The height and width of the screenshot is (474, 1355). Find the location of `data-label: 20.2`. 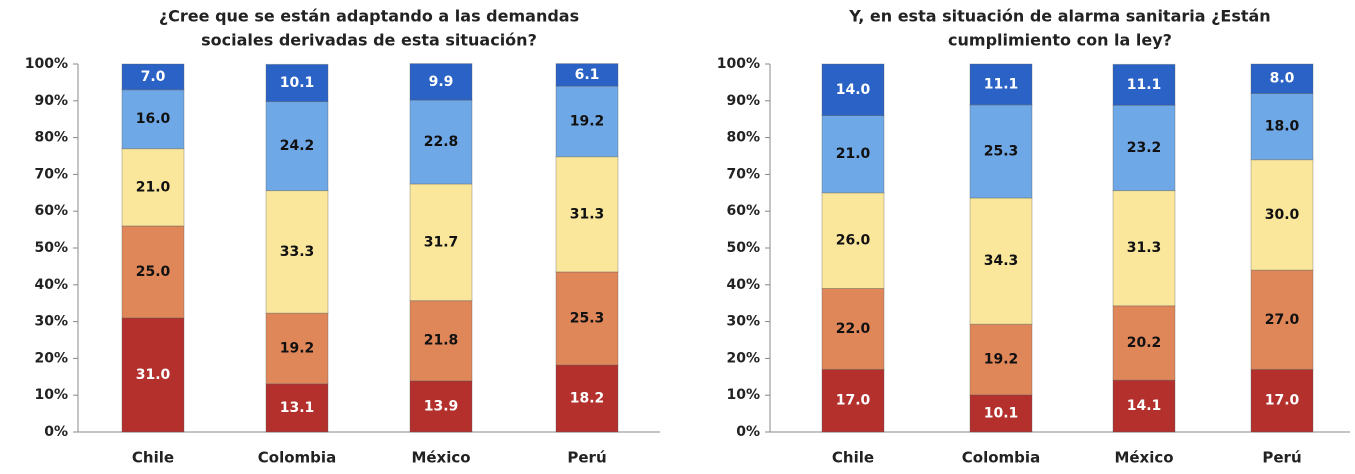

data-label: 20.2 is located at coordinates (1144, 343).